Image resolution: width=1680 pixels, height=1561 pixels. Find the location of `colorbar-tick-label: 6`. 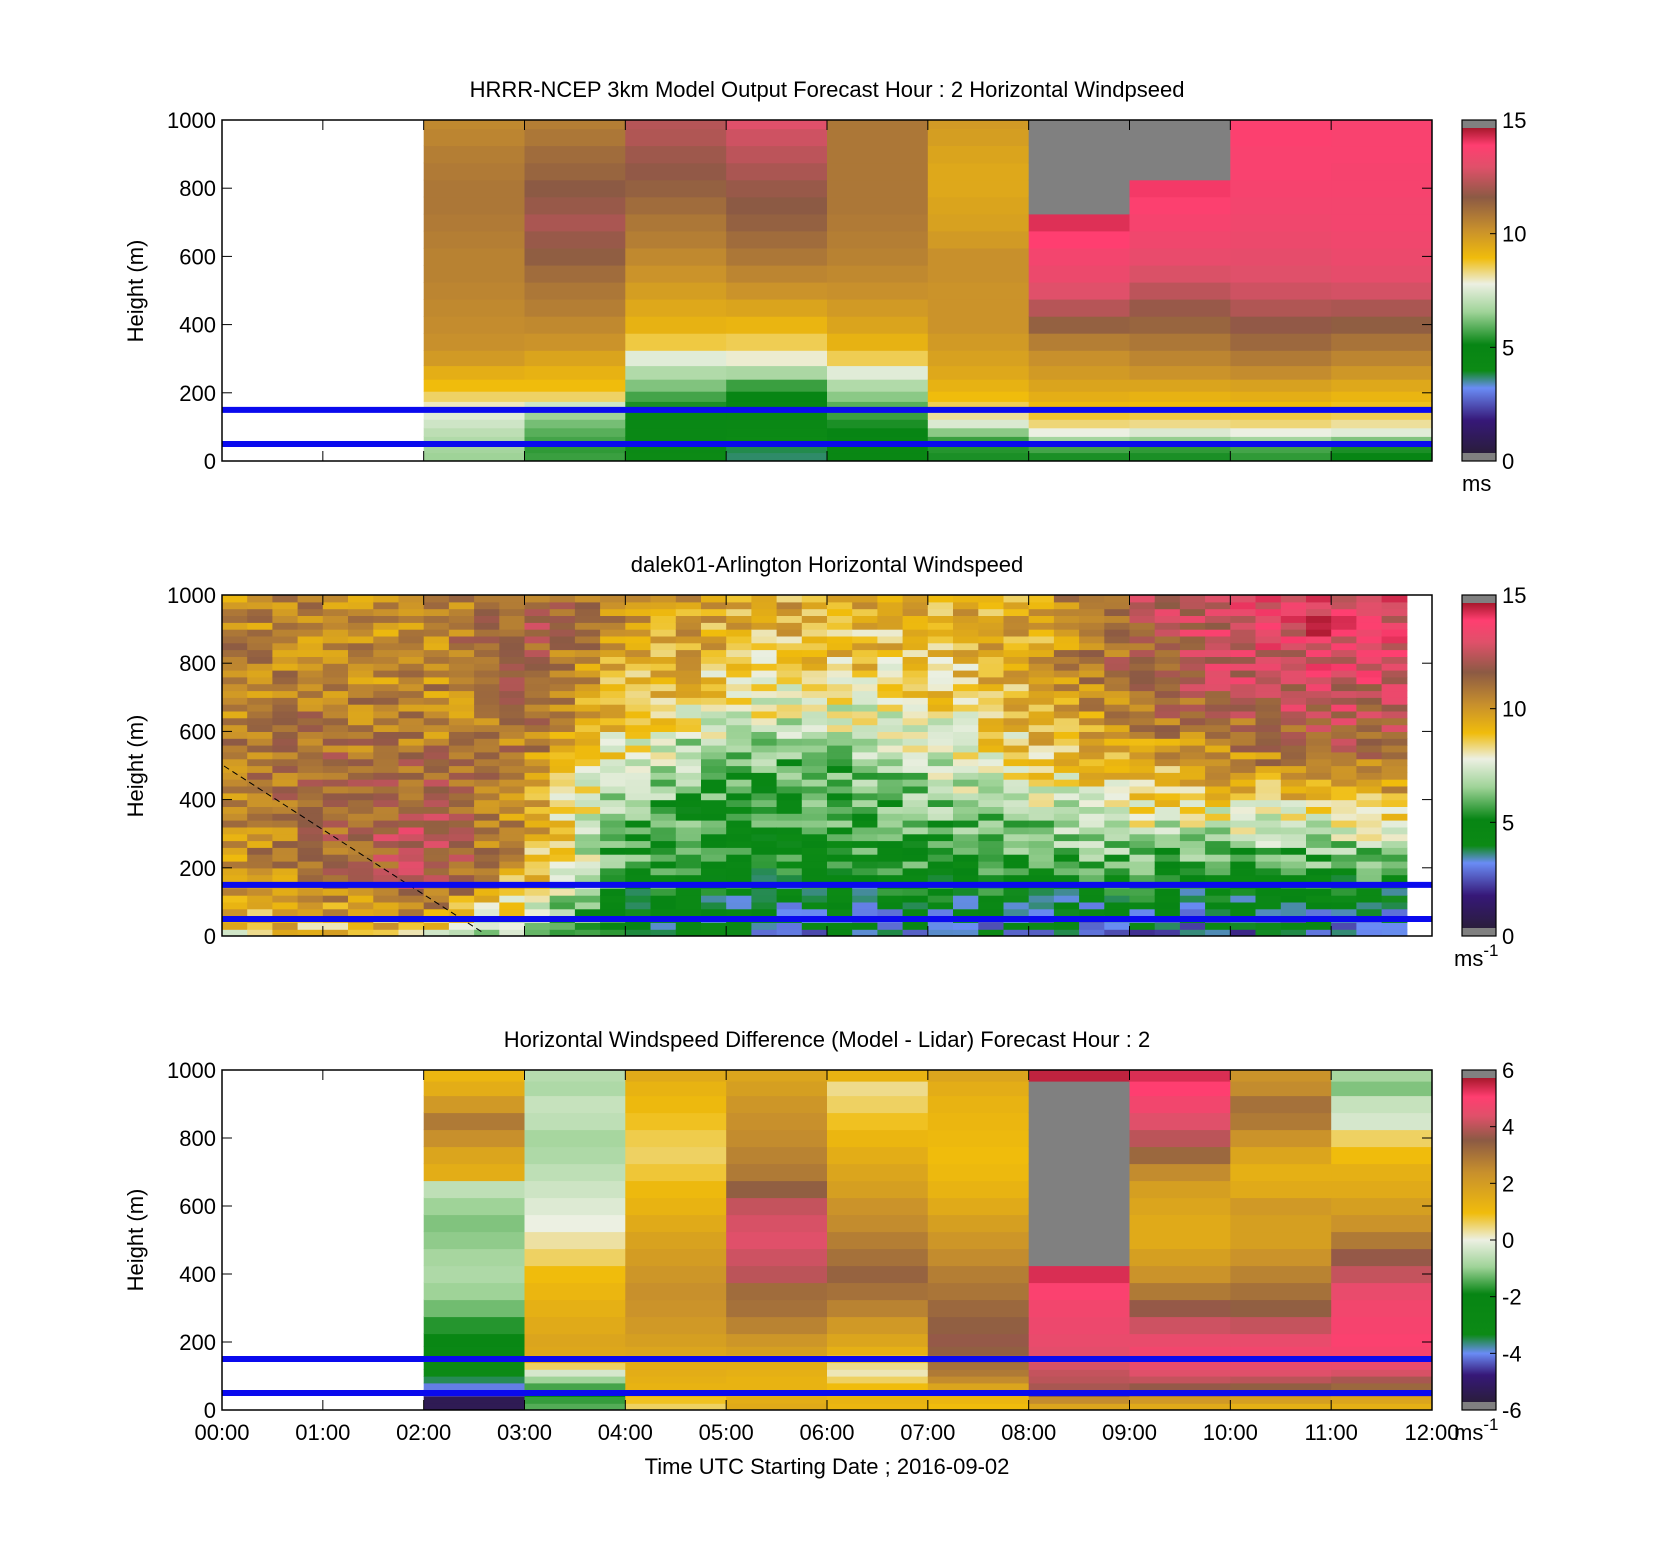

colorbar-tick-label: 6 is located at coordinates (1508, 1070).